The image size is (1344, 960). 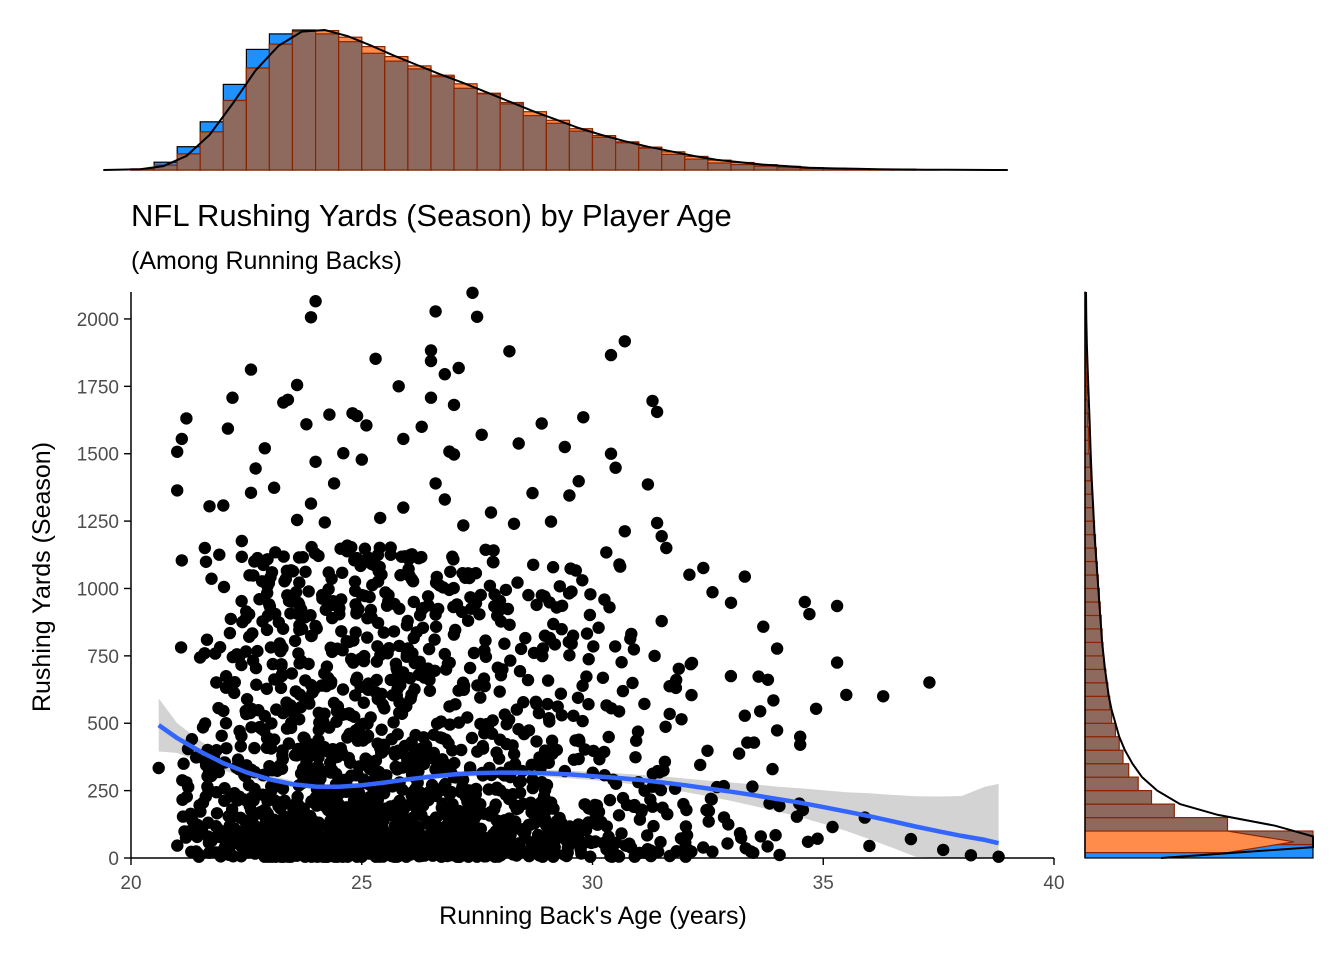 What do you see at coordinates (103, 792) in the screenshot?
I see `y-tick-label: 250` at bounding box center [103, 792].